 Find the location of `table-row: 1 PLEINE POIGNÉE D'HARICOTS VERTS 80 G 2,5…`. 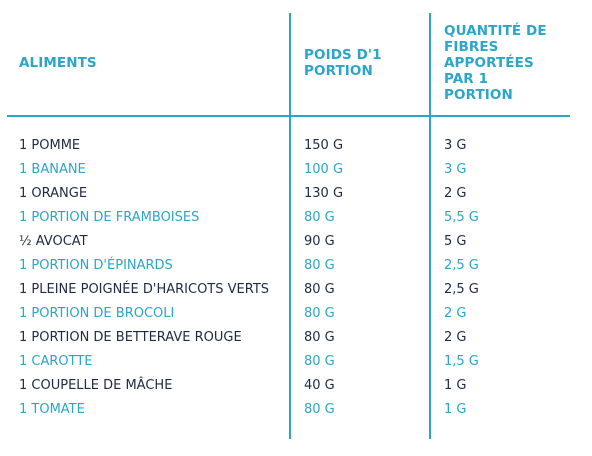

table-row: 1 PLEINE POIGNÉE D'HARICOTS VERTS 80 G 2,5… is located at coordinates (296, 290).